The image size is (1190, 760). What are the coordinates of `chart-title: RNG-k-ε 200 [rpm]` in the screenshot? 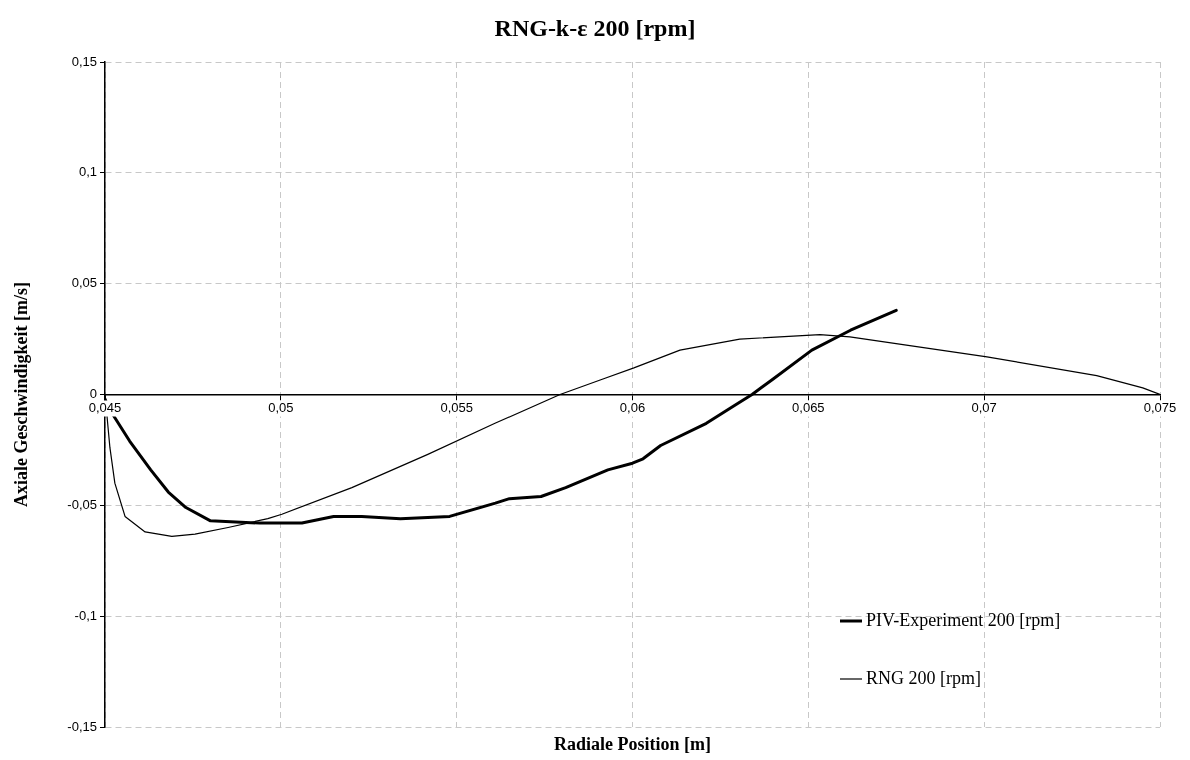 It's located at (595, 28).